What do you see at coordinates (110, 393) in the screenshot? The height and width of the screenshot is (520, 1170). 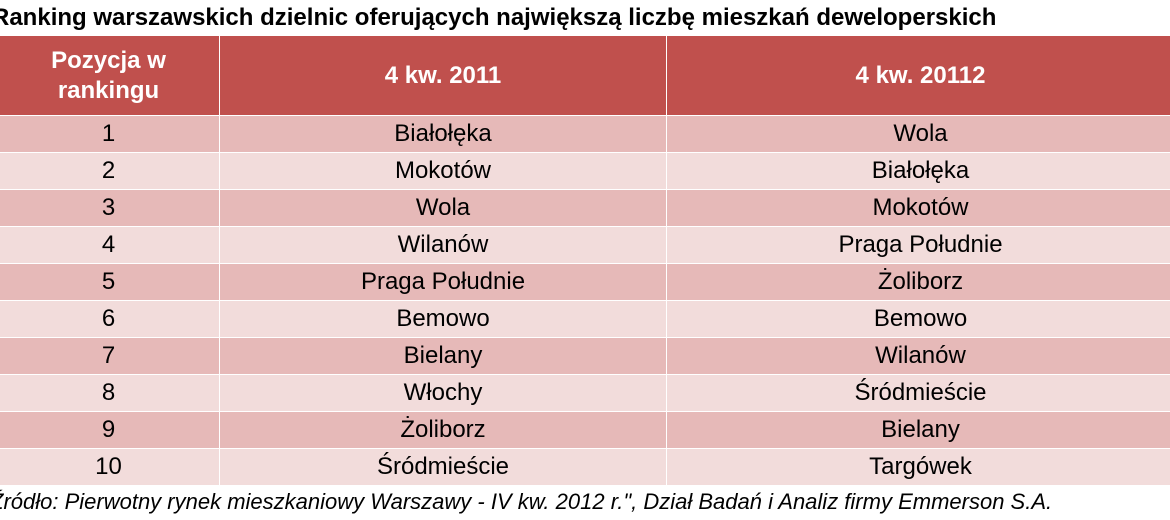 I see `rank-cell: 8` at bounding box center [110, 393].